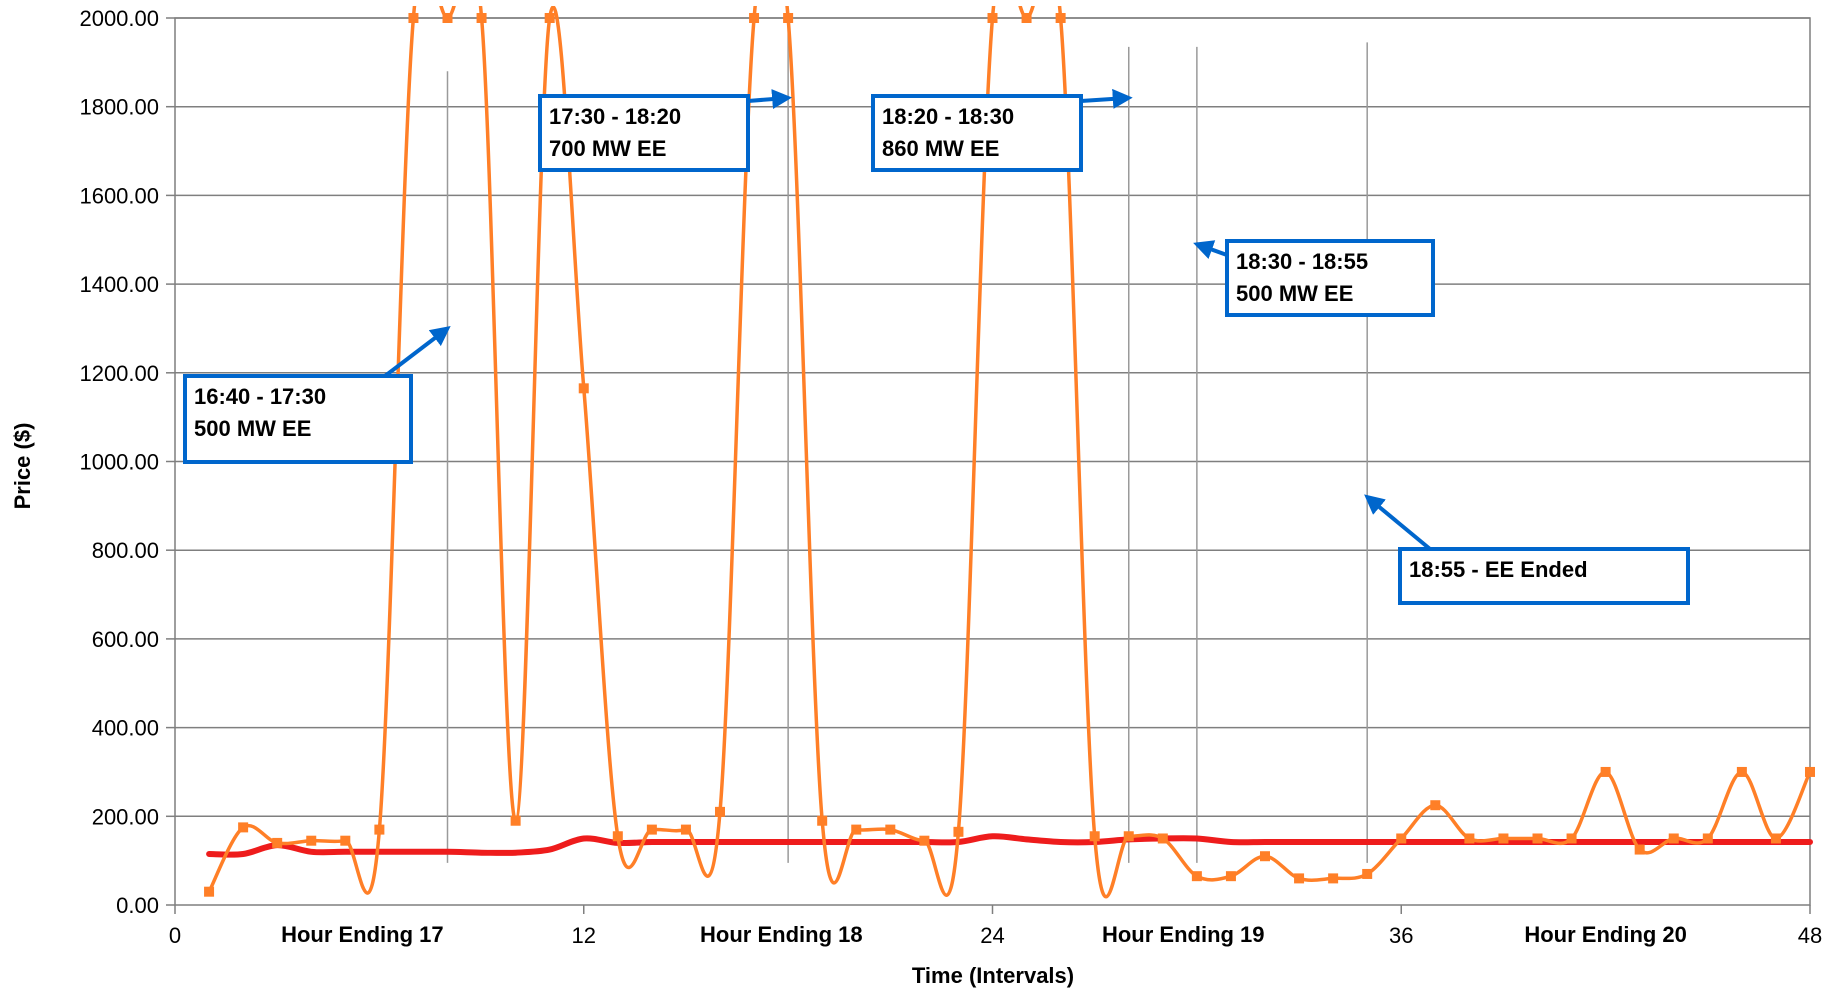 Image resolution: width=1828 pixels, height=996 pixels. I want to click on annotation-text: 860 MW EE, so click(940, 148).